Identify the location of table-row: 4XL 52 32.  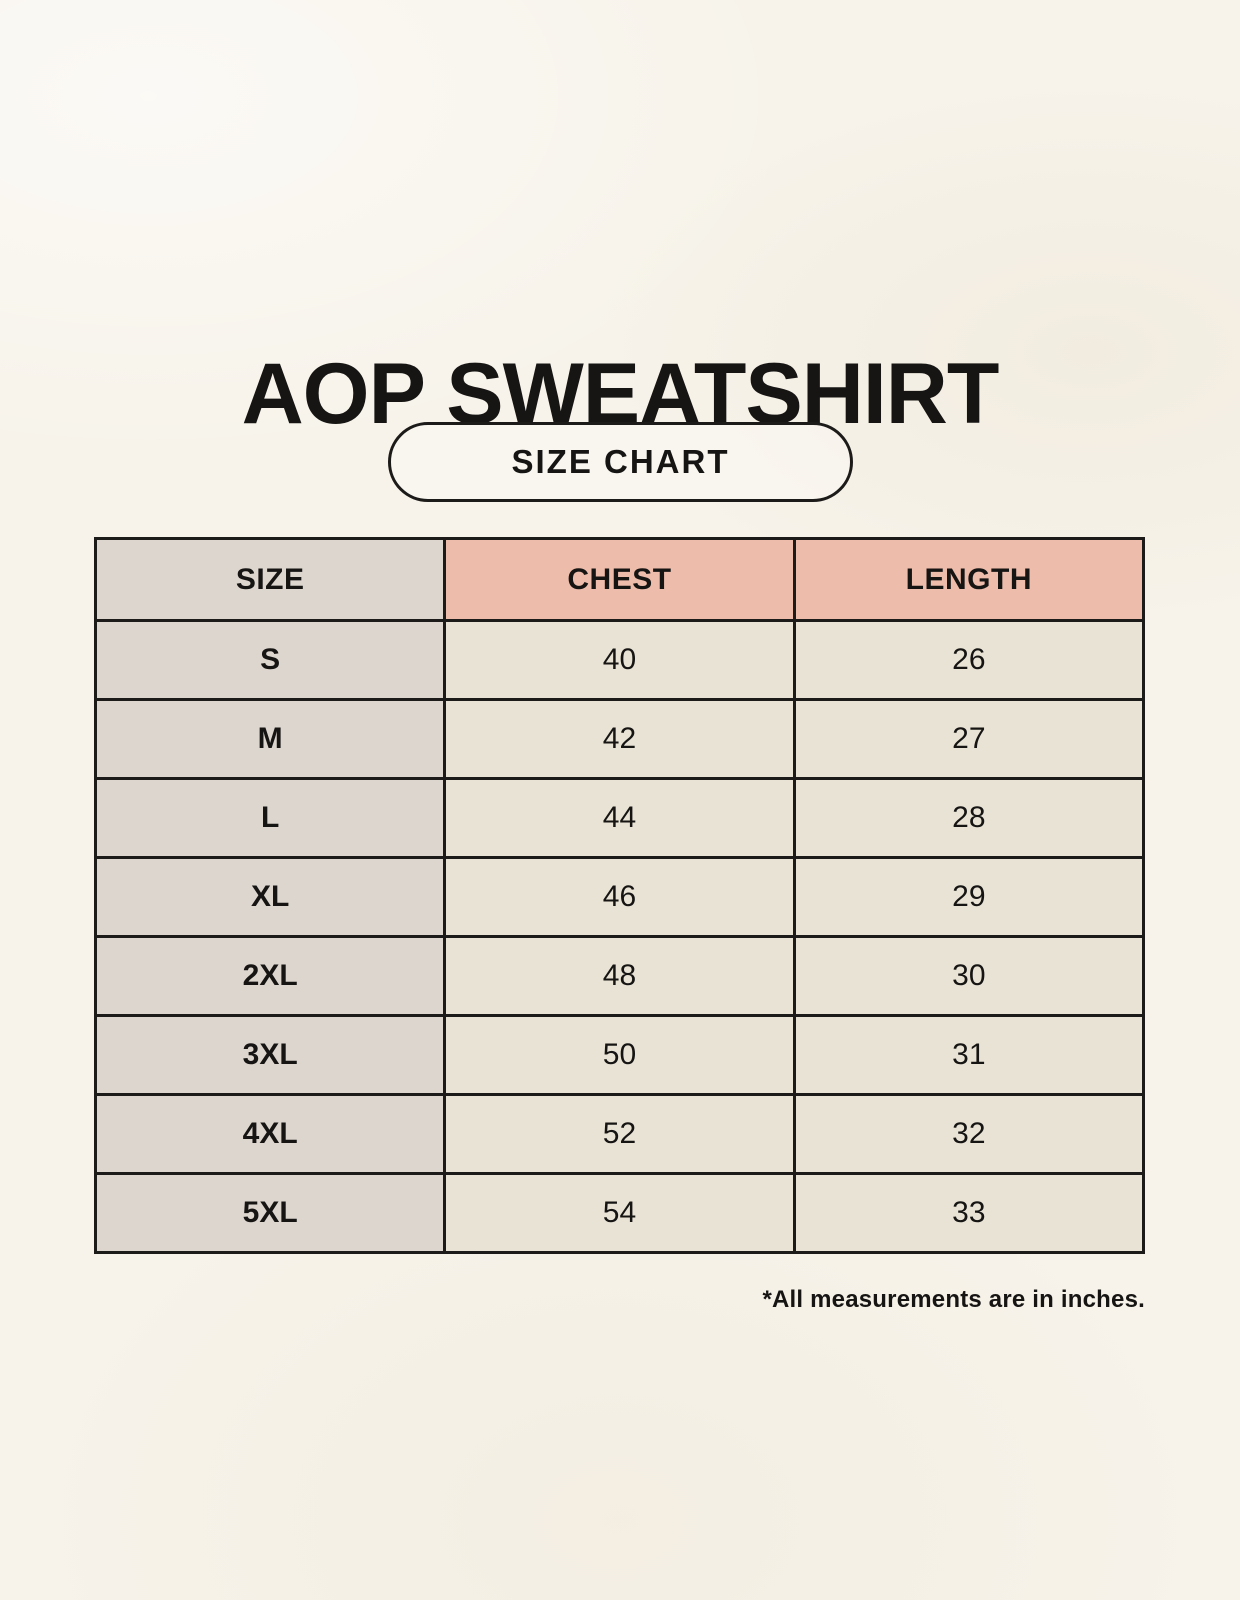
(619, 1134).